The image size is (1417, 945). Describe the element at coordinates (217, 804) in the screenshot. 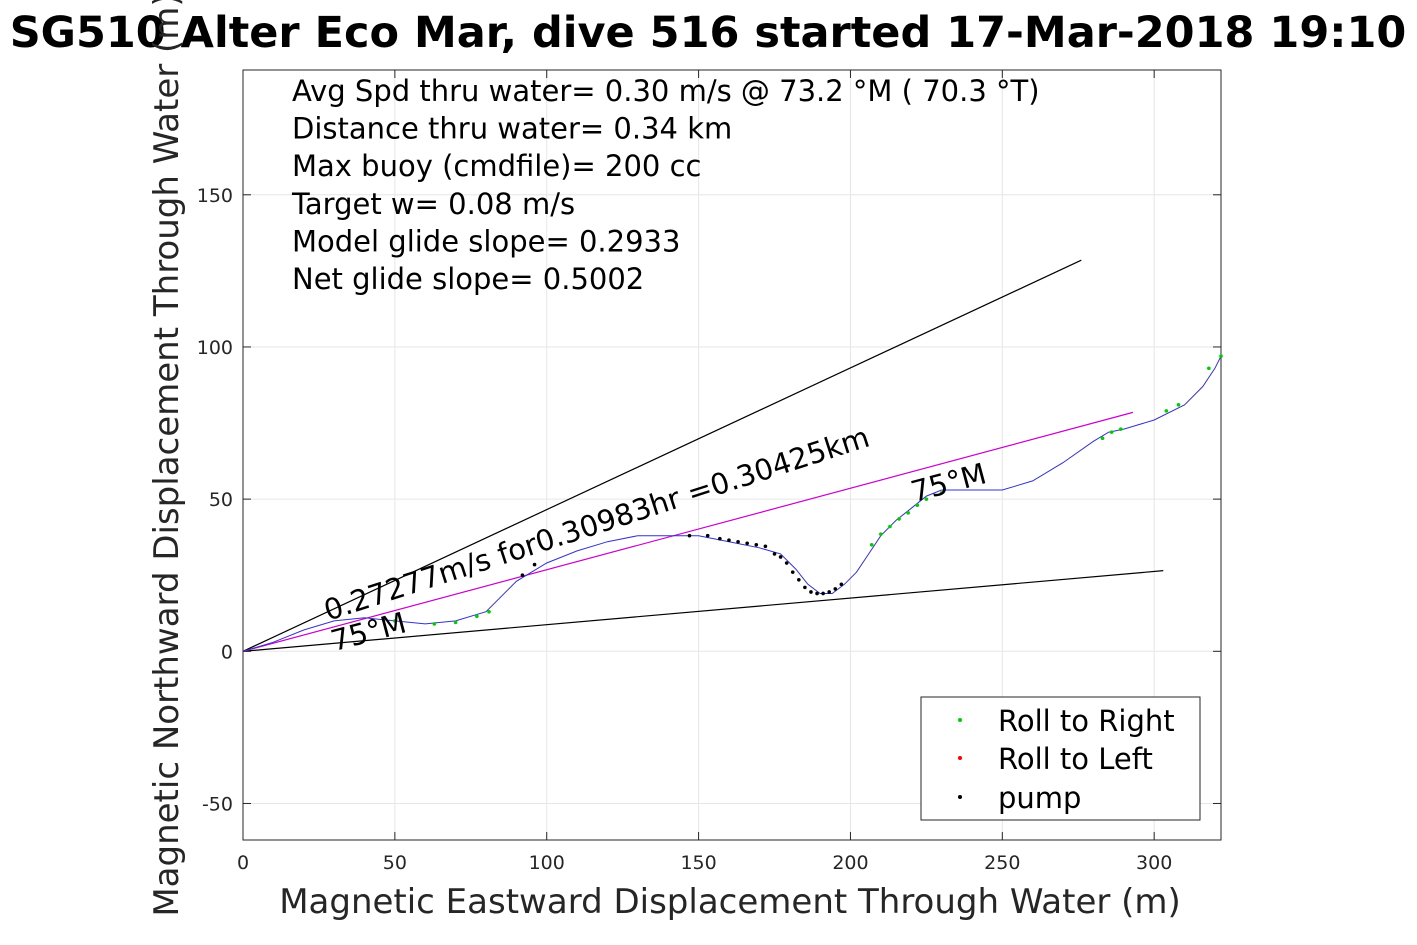

I see `y-tick-label: -50` at that location.